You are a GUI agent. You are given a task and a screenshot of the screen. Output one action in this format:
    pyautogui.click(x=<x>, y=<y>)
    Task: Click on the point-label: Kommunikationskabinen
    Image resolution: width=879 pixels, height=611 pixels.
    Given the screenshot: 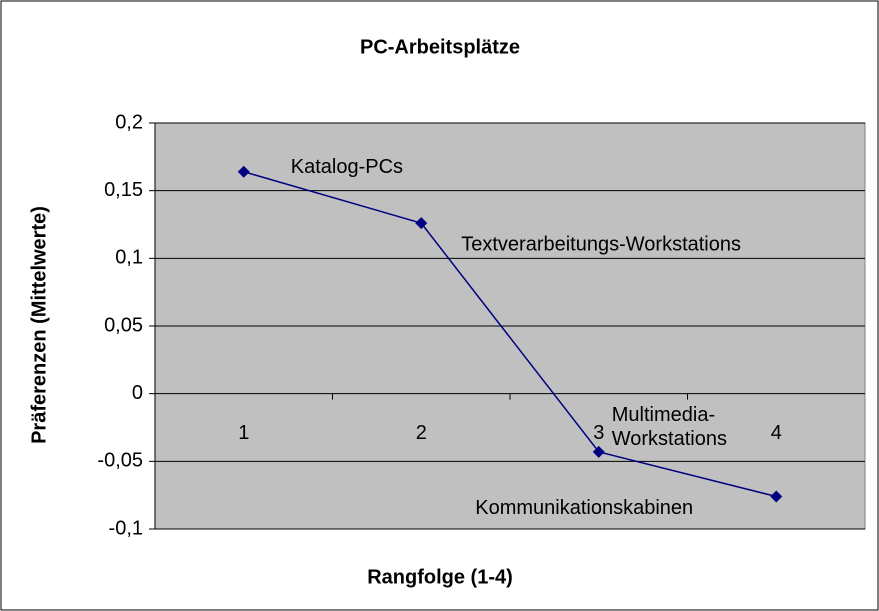 What is the action you would take?
    pyautogui.click(x=584, y=508)
    